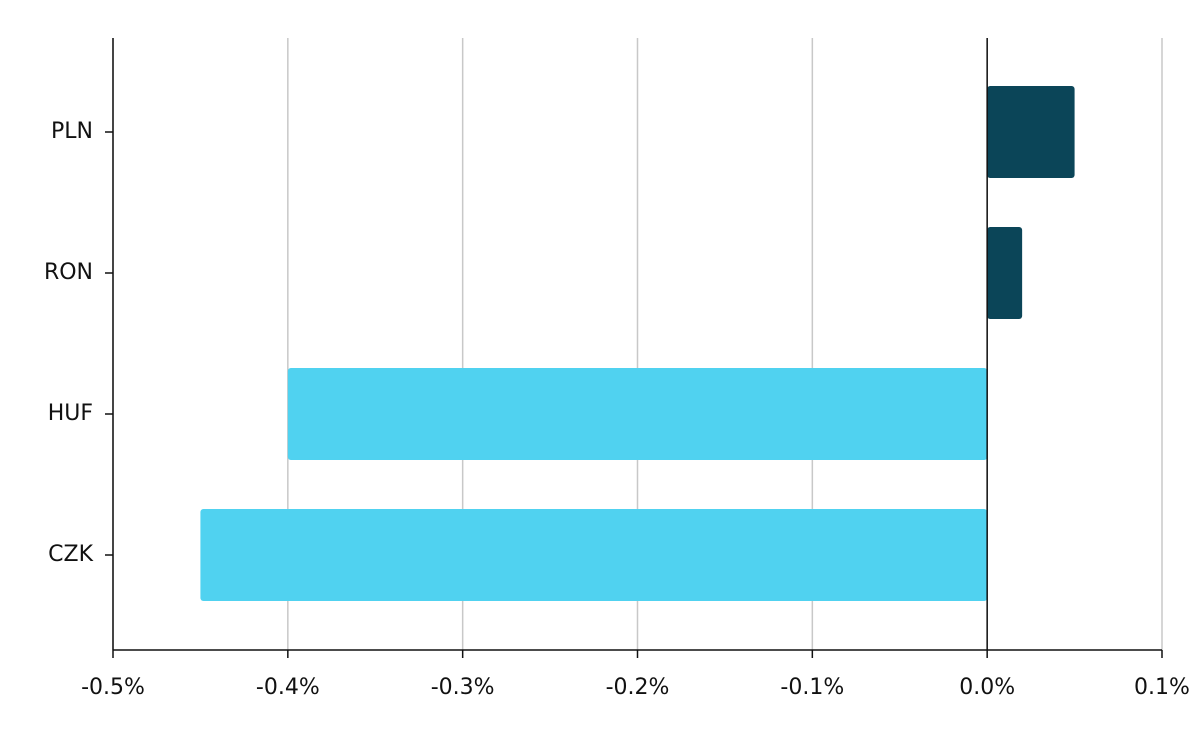 The image size is (1200, 742). What do you see at coordinates (1162, 687) in the screenshot?
I see `x-tick-label: 0.1%` at bounding box center [1162, 687].